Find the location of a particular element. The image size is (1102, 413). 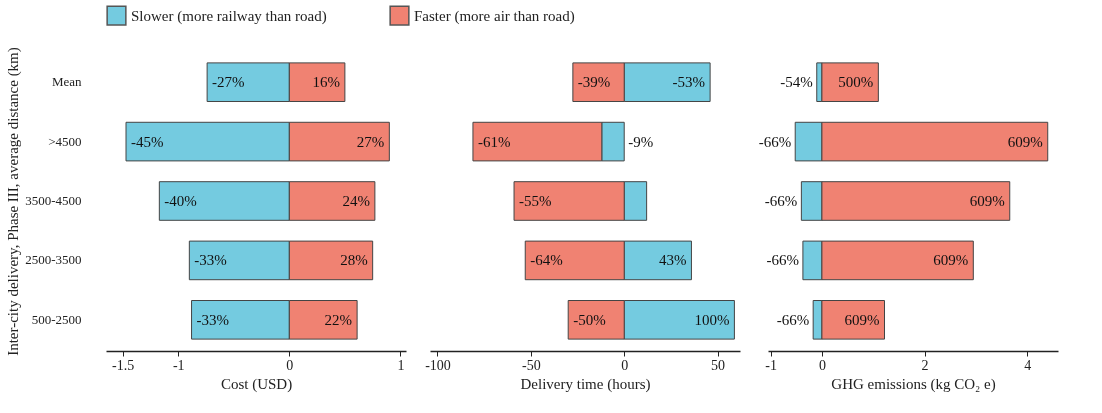

legend-label: Faster (more air than road) is located at coordinates (494, 16).